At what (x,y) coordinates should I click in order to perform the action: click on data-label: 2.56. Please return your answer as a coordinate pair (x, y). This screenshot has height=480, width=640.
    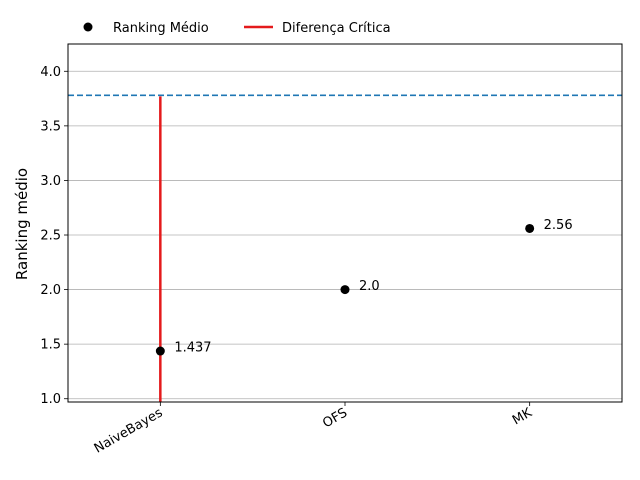
    Looking at the image, I should click on (558, 225).